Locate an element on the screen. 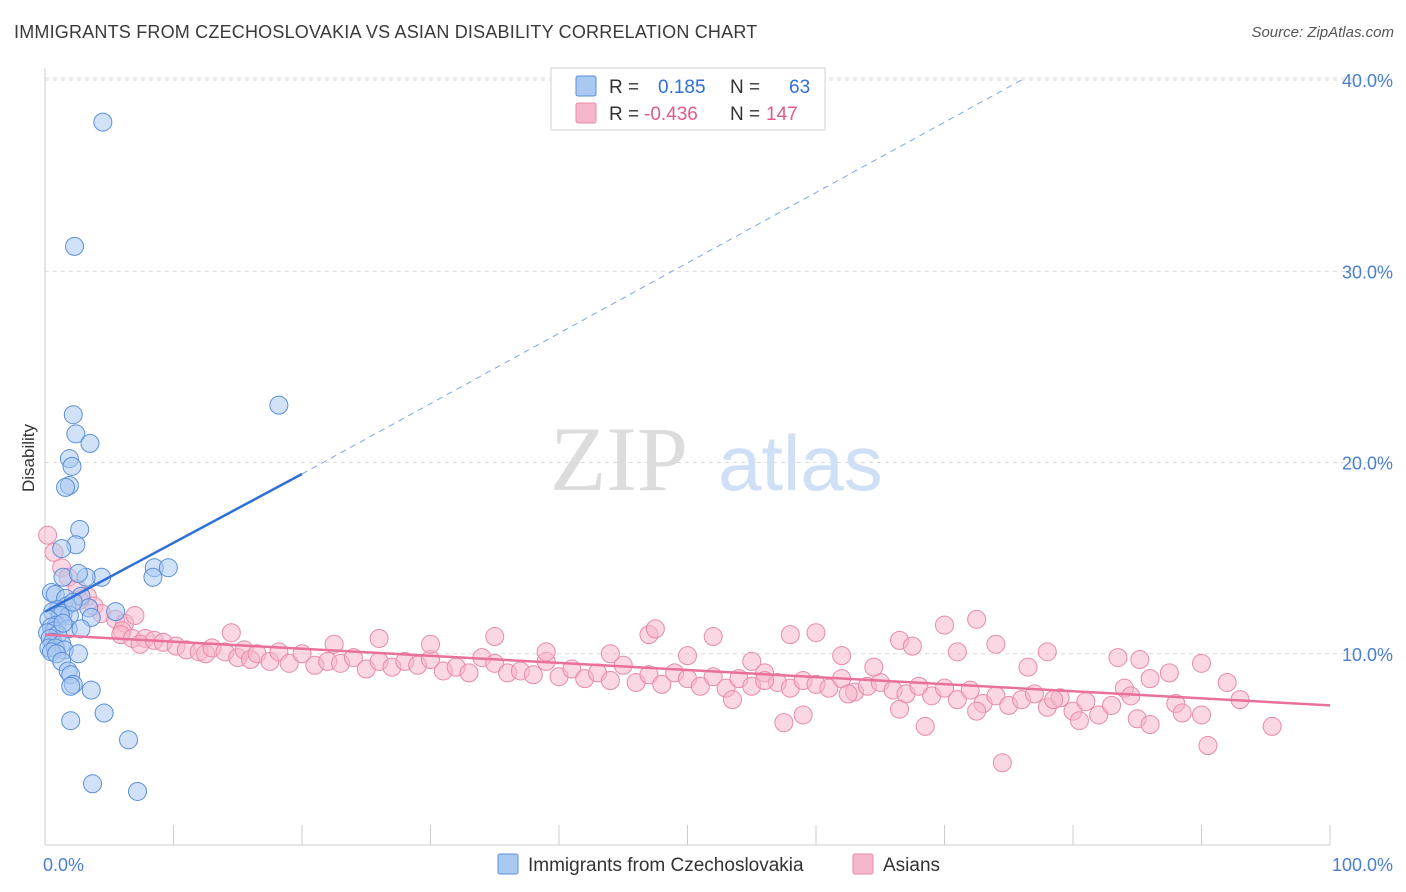  legend-box is located at coordinates (688, 99).